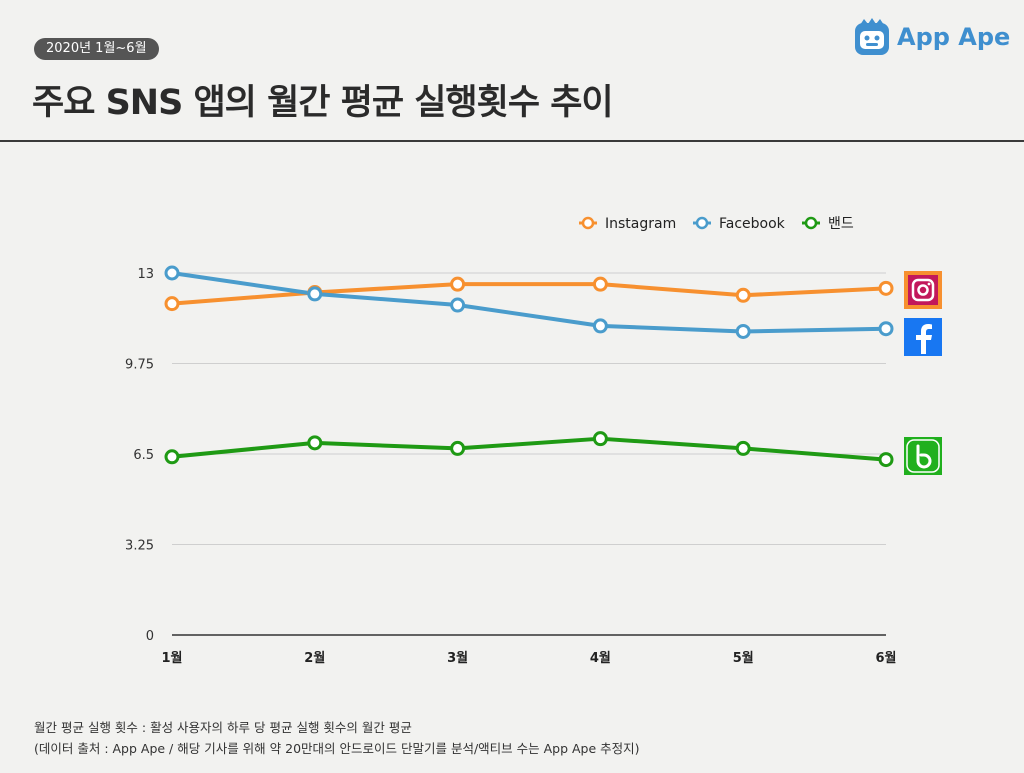 The height and width of the screenshot is (773, 1024). Describe the element at coordinates (752, 224) in the screenshot. I see `legend-label: Facebook` at that location.